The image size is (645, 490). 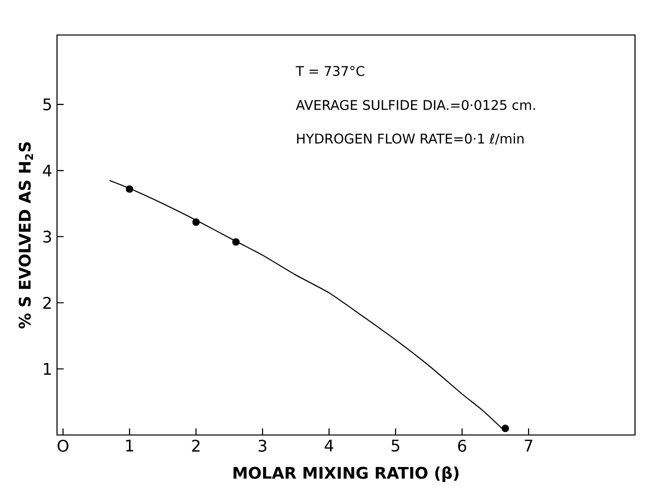 What do you see at coordinates (47, 369) in the screenshot?
I see `y-tick-label: 1` at bounding box center [47, 369].